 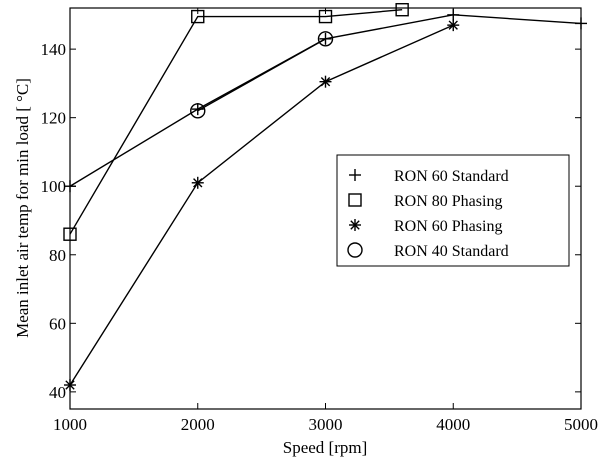 I want to click on y-tick-label: 60, so click(x=57, y=323).